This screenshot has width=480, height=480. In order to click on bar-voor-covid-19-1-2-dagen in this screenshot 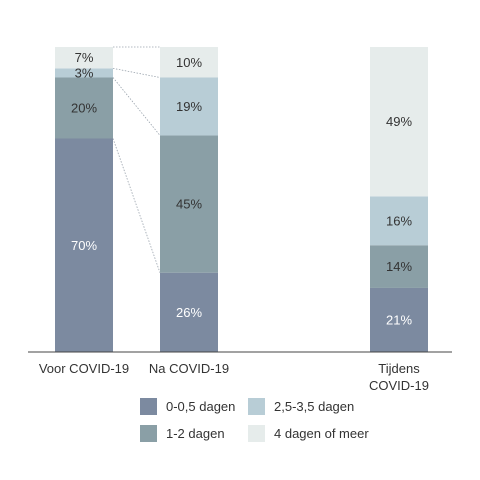, I will do `click(84, 108)`.